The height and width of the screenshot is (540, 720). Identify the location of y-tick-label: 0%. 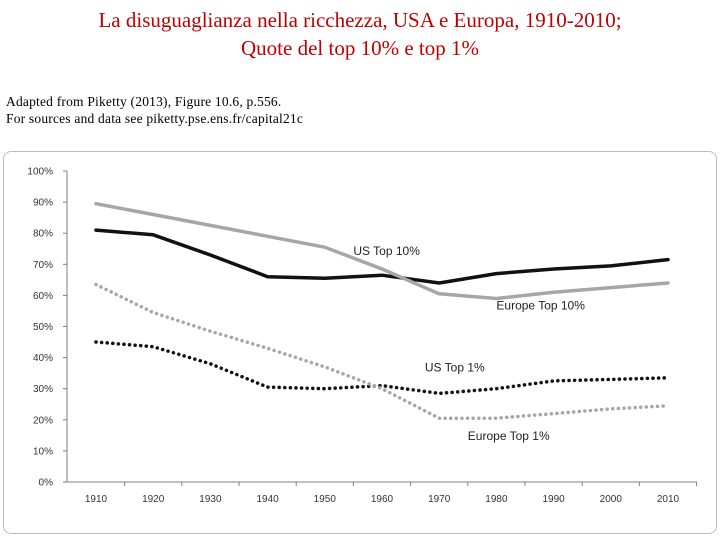
(46, 483).